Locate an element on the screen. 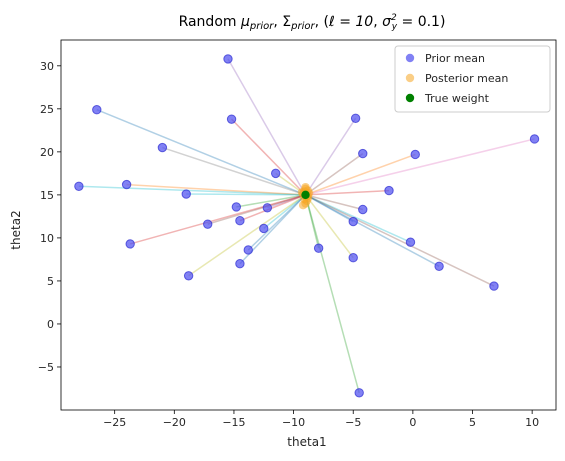 The width and height of the screenshot is (565, 461). legend-box is located at coordinates (472, 79).